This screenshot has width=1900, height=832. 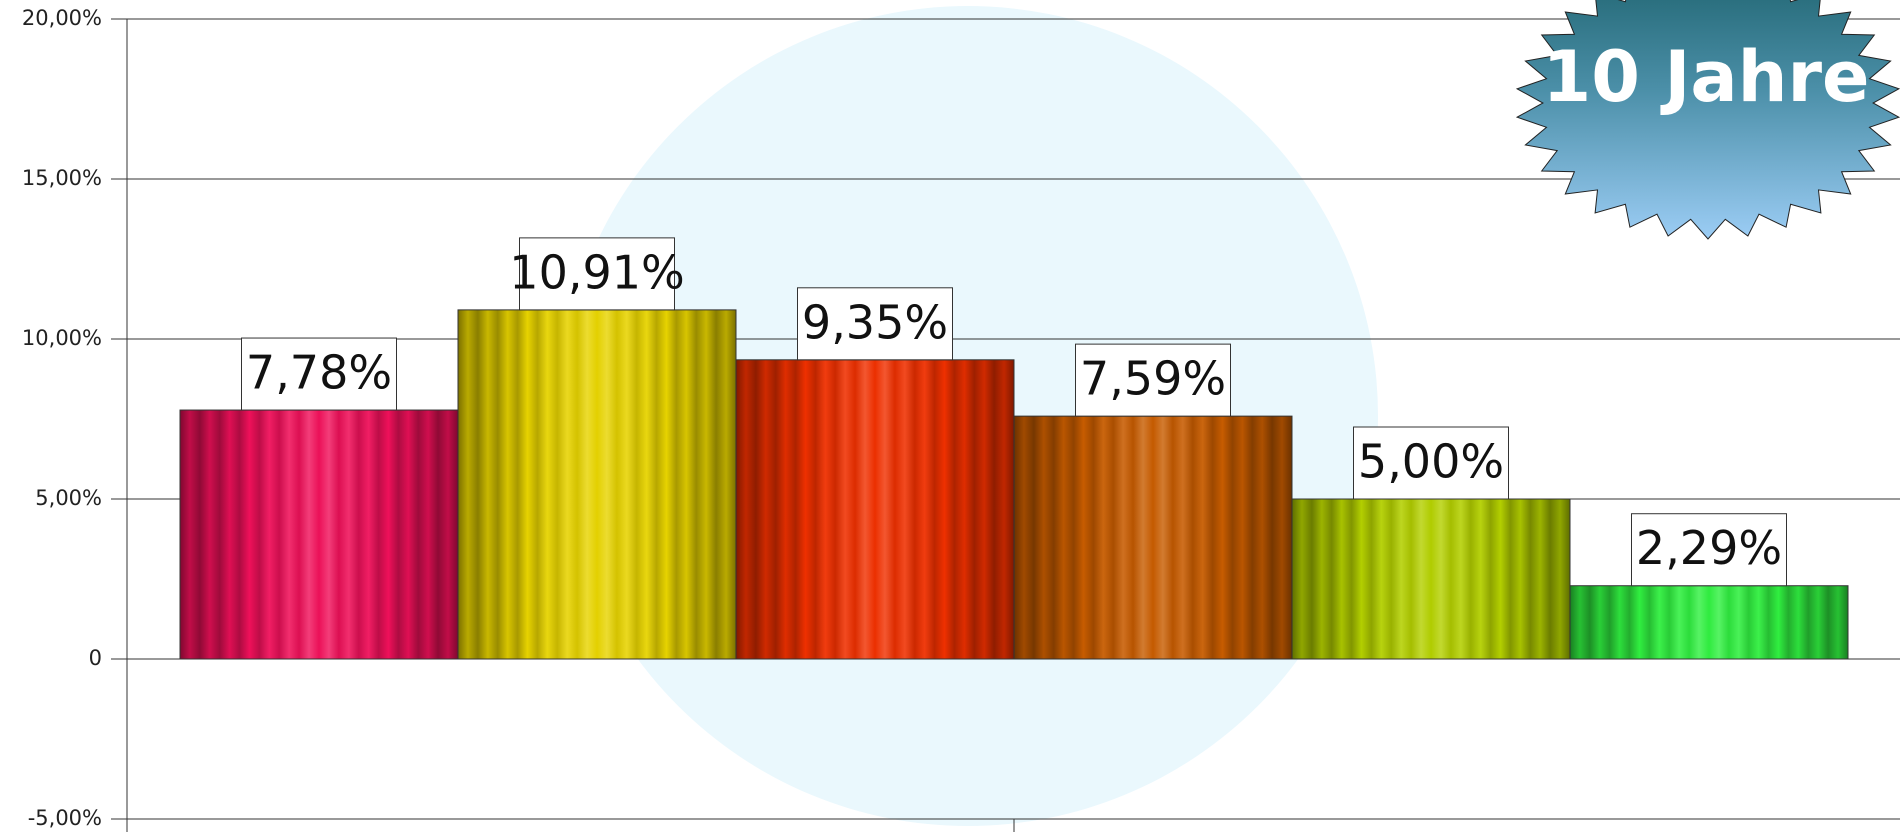 I want to click on y-tick-label: 0, so click(x=95, y=658).